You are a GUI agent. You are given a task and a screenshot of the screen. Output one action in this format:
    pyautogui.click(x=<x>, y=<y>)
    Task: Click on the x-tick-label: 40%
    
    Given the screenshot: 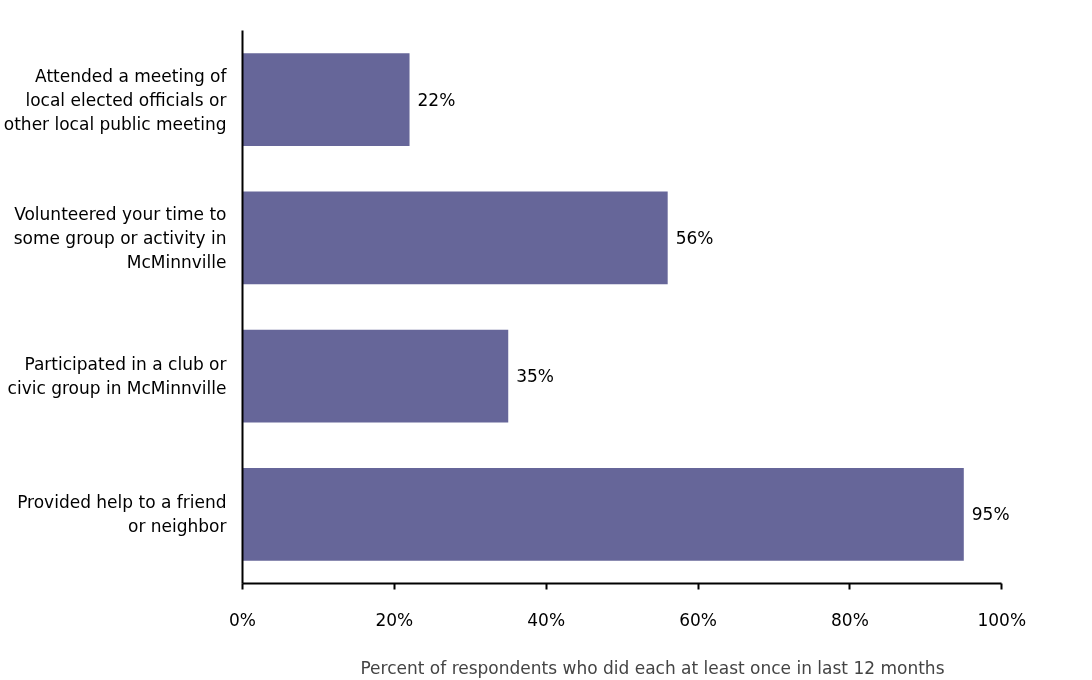 What is the action you would take?
    pyautogui.click(x=546, y=619)
    